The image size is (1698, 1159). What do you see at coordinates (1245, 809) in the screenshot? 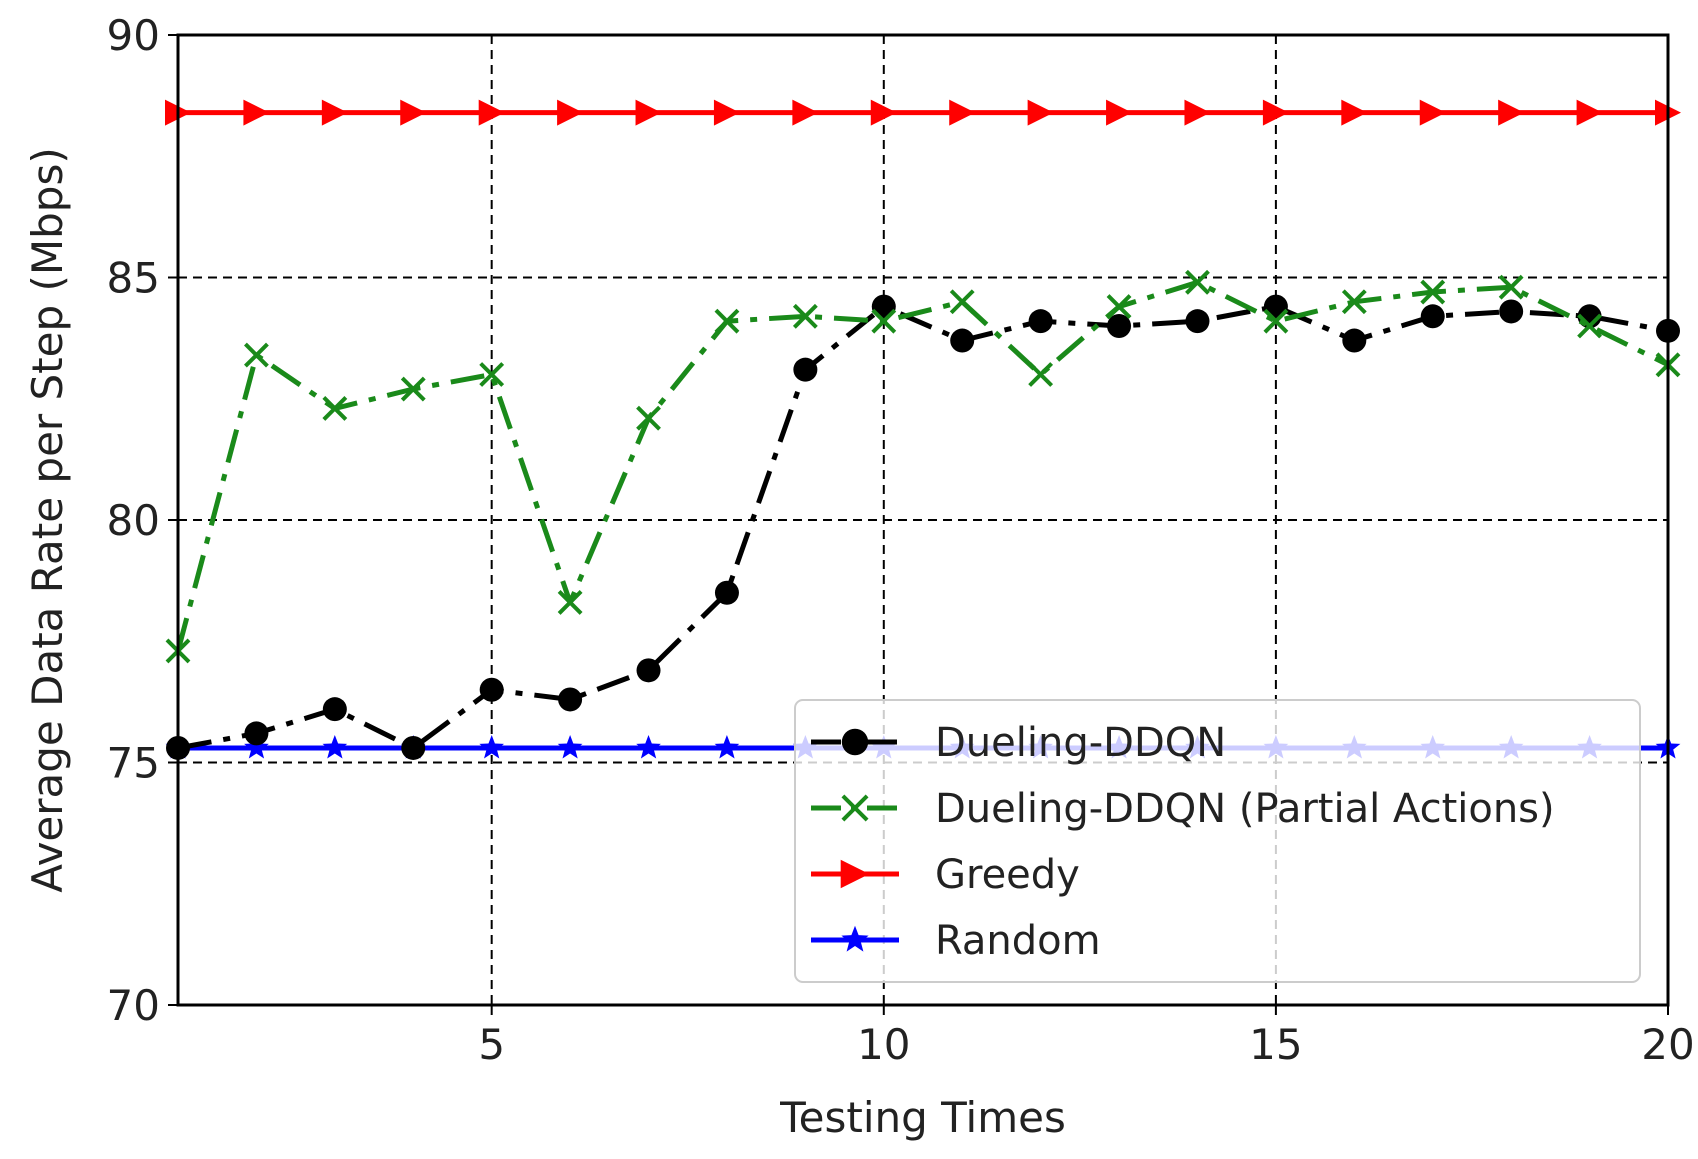
I see `legend-label: Dueling-DDQN (Partial Actions)` at bounding box center [1245, 809].